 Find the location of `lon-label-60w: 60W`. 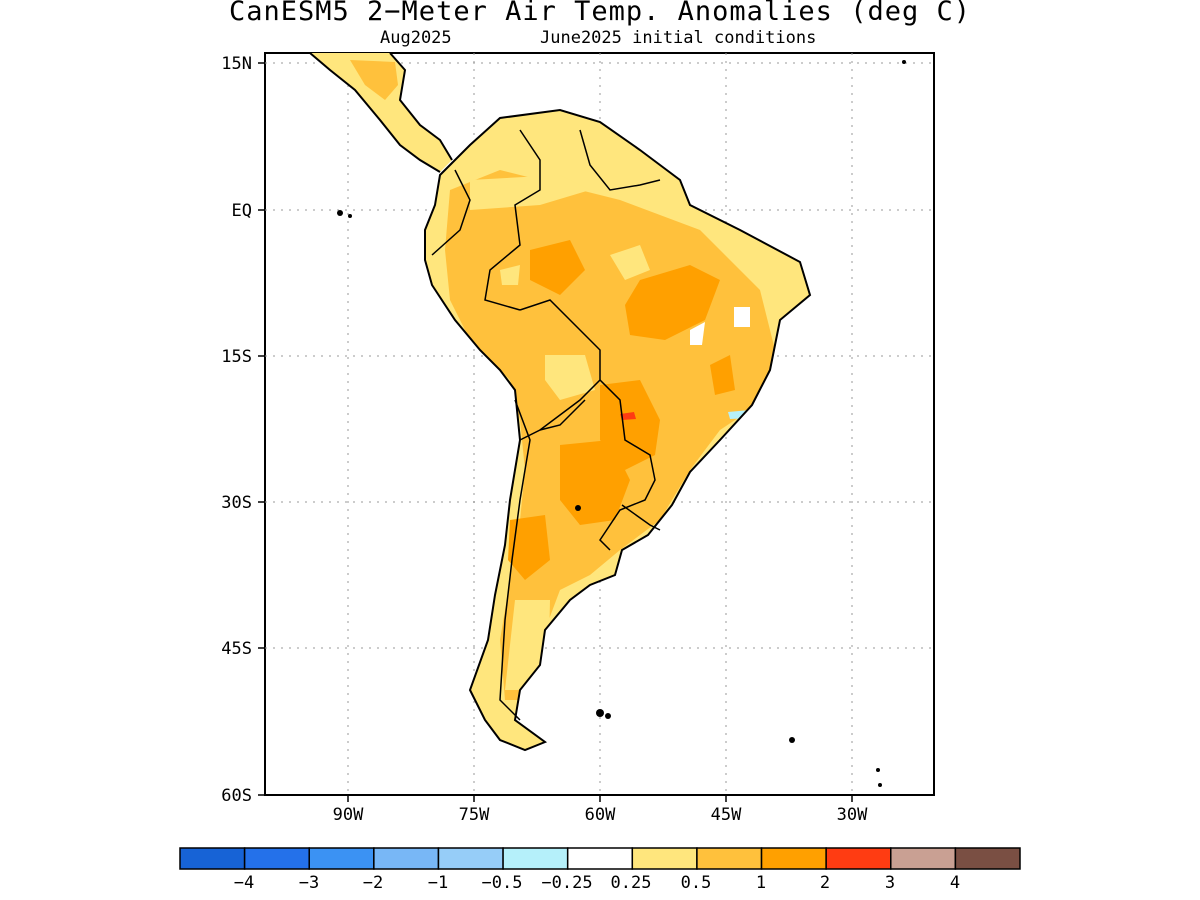

lon-label-60w: 60W is located at coordinates (600, 815).